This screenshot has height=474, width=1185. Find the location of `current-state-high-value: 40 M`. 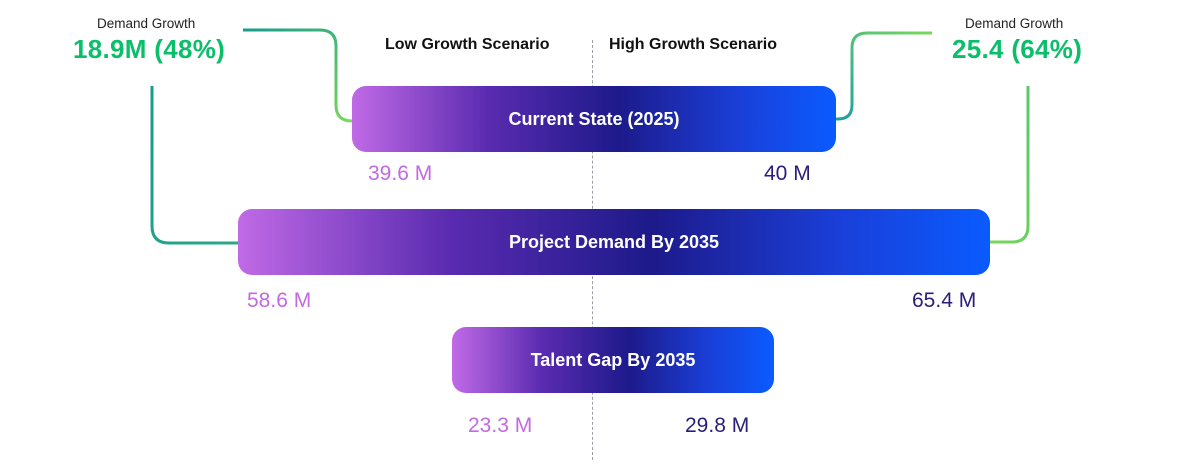

current-state-high-value: 40 M is located at coordinates (787, 173).